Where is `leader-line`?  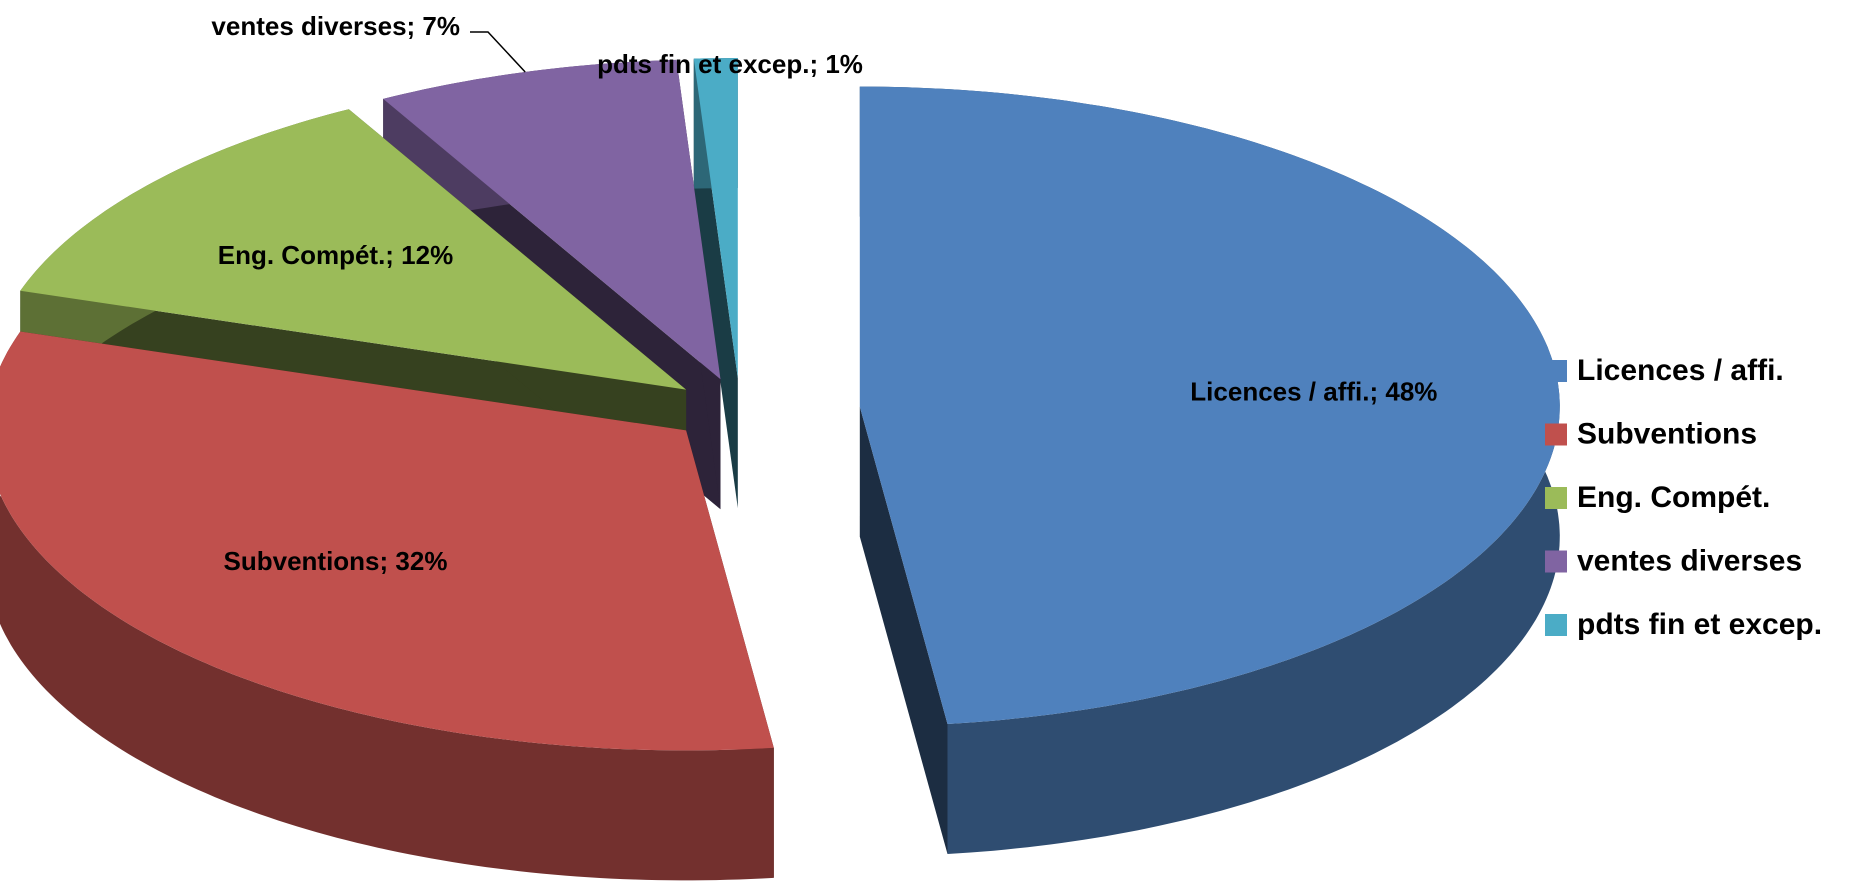 leader-line is located at coordinates (498, 52).